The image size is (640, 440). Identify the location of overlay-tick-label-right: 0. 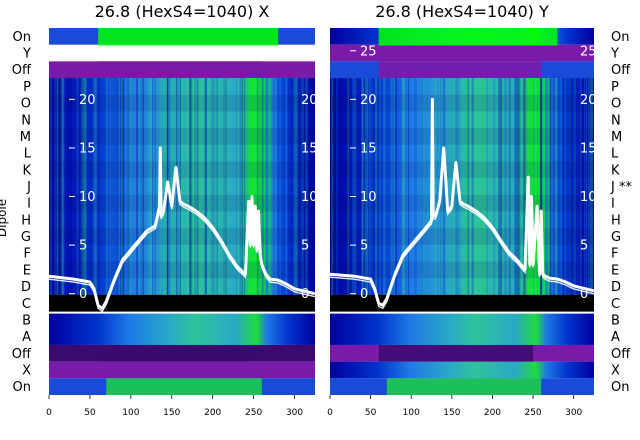
(584, 294).